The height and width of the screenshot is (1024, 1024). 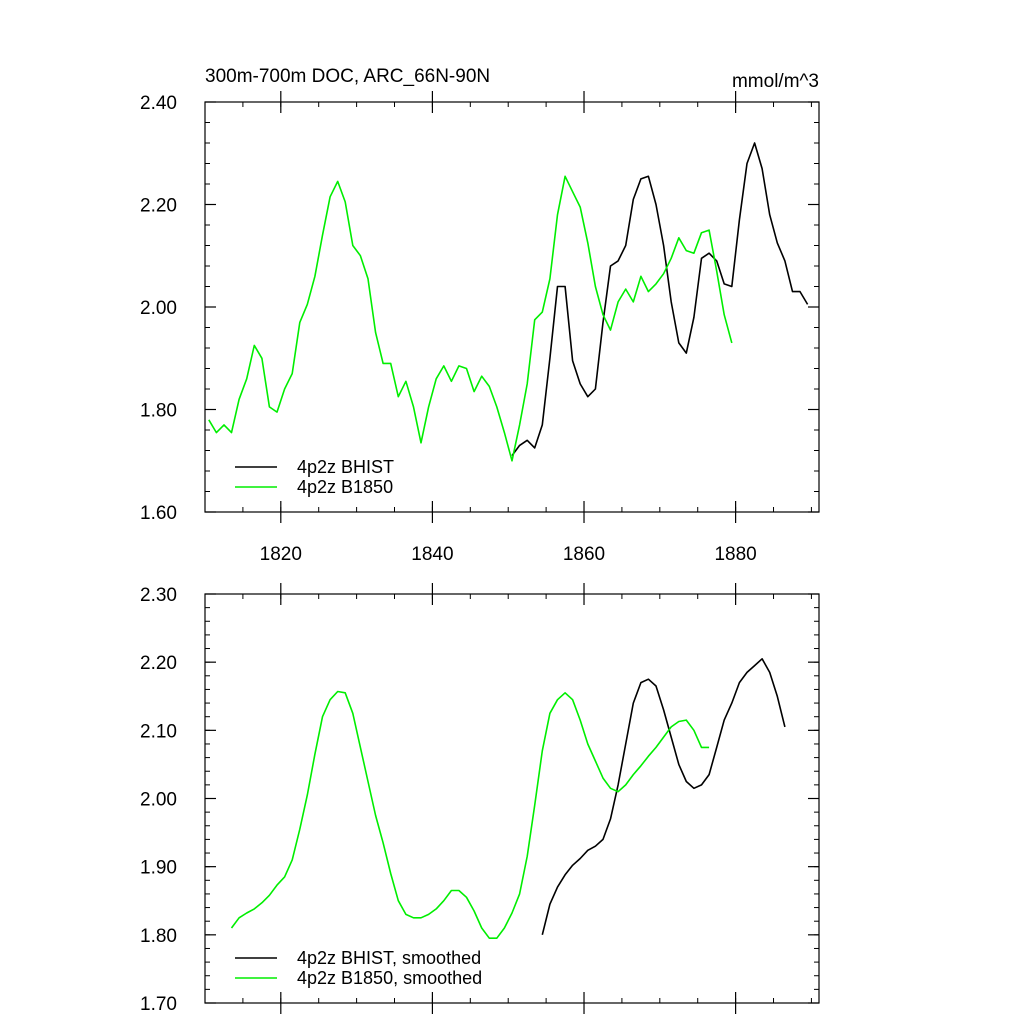 What do you see at coordinates (158, 595) in the screenshot?
I see `y-tick-label: 2.30` at bounding box center [158, 595].